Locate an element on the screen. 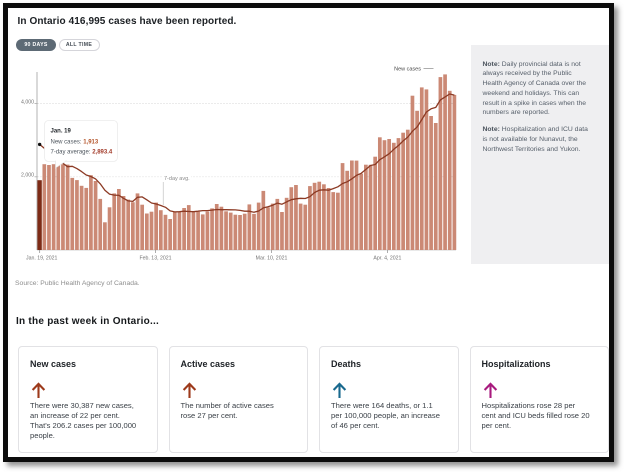  svg-text: 4,000 is located at coordinates (27, 102).